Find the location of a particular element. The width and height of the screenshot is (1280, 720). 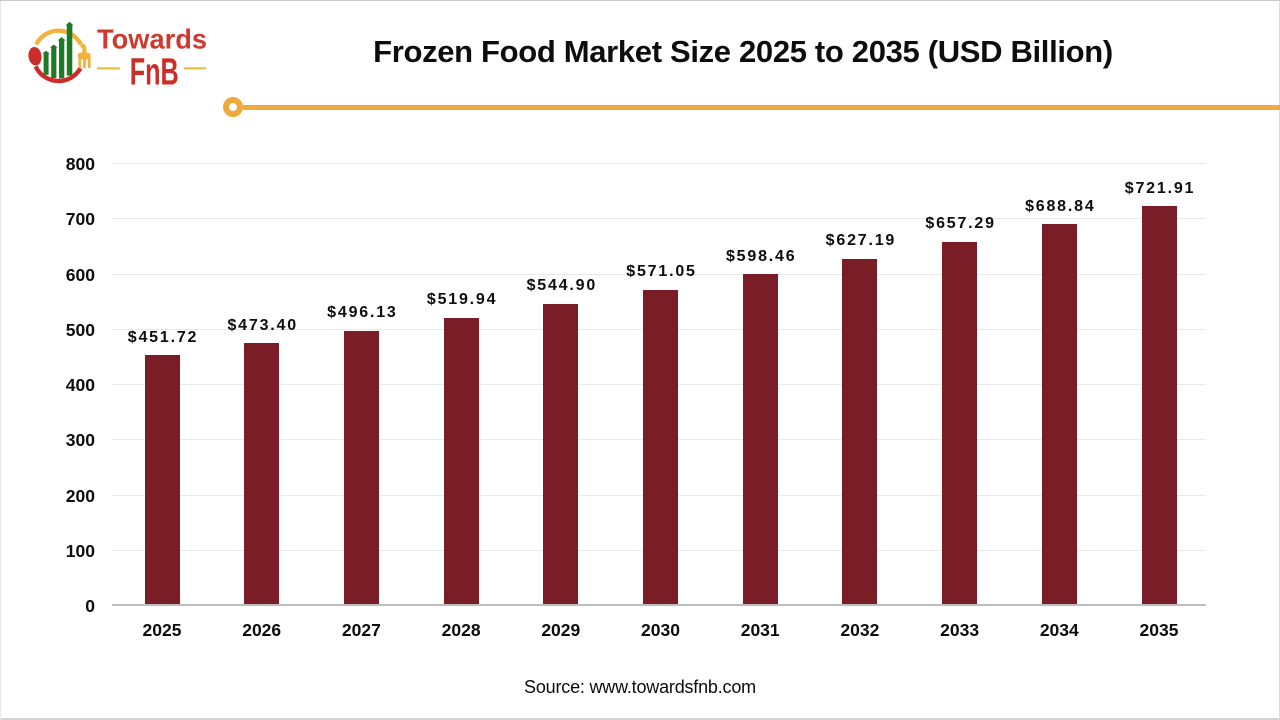

svg-text: Towards is located at coordinates (152, 39).